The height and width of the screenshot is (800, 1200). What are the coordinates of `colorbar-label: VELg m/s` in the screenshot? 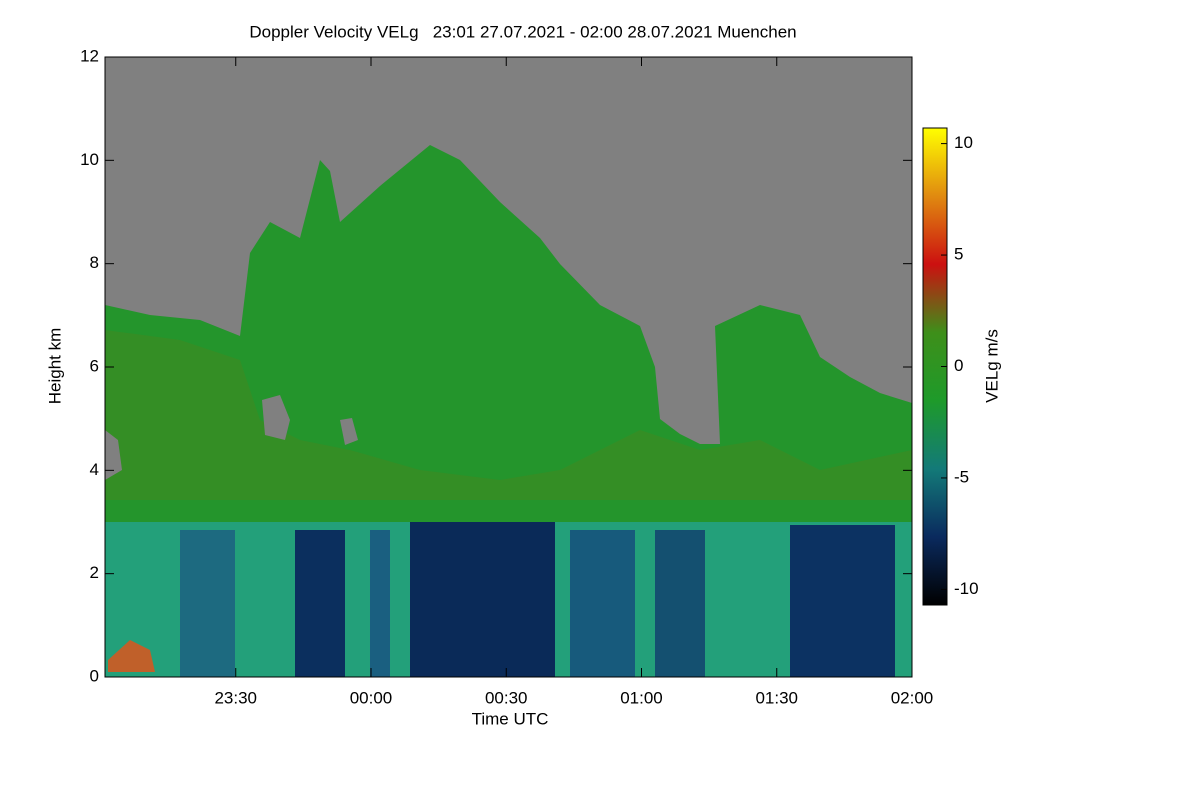 It's located at (991, 366).